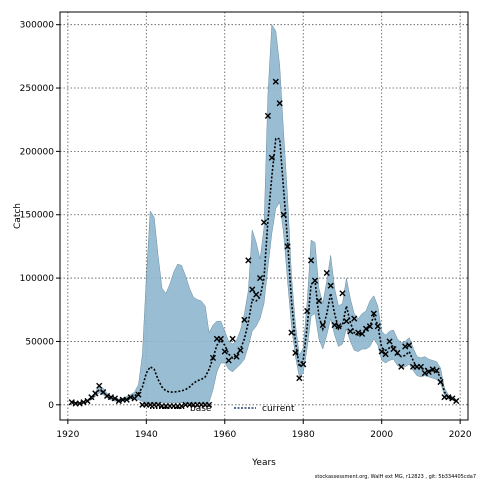 The width and height of the screenshot is (480, 480). I want to click on y-tick-label: 100000, so click(37, 279).